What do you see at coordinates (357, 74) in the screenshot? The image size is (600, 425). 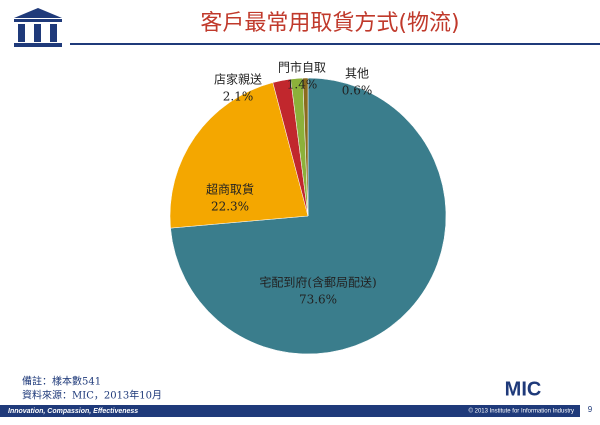 I see `slice-label: 其他` at bounding box center [357, 74].